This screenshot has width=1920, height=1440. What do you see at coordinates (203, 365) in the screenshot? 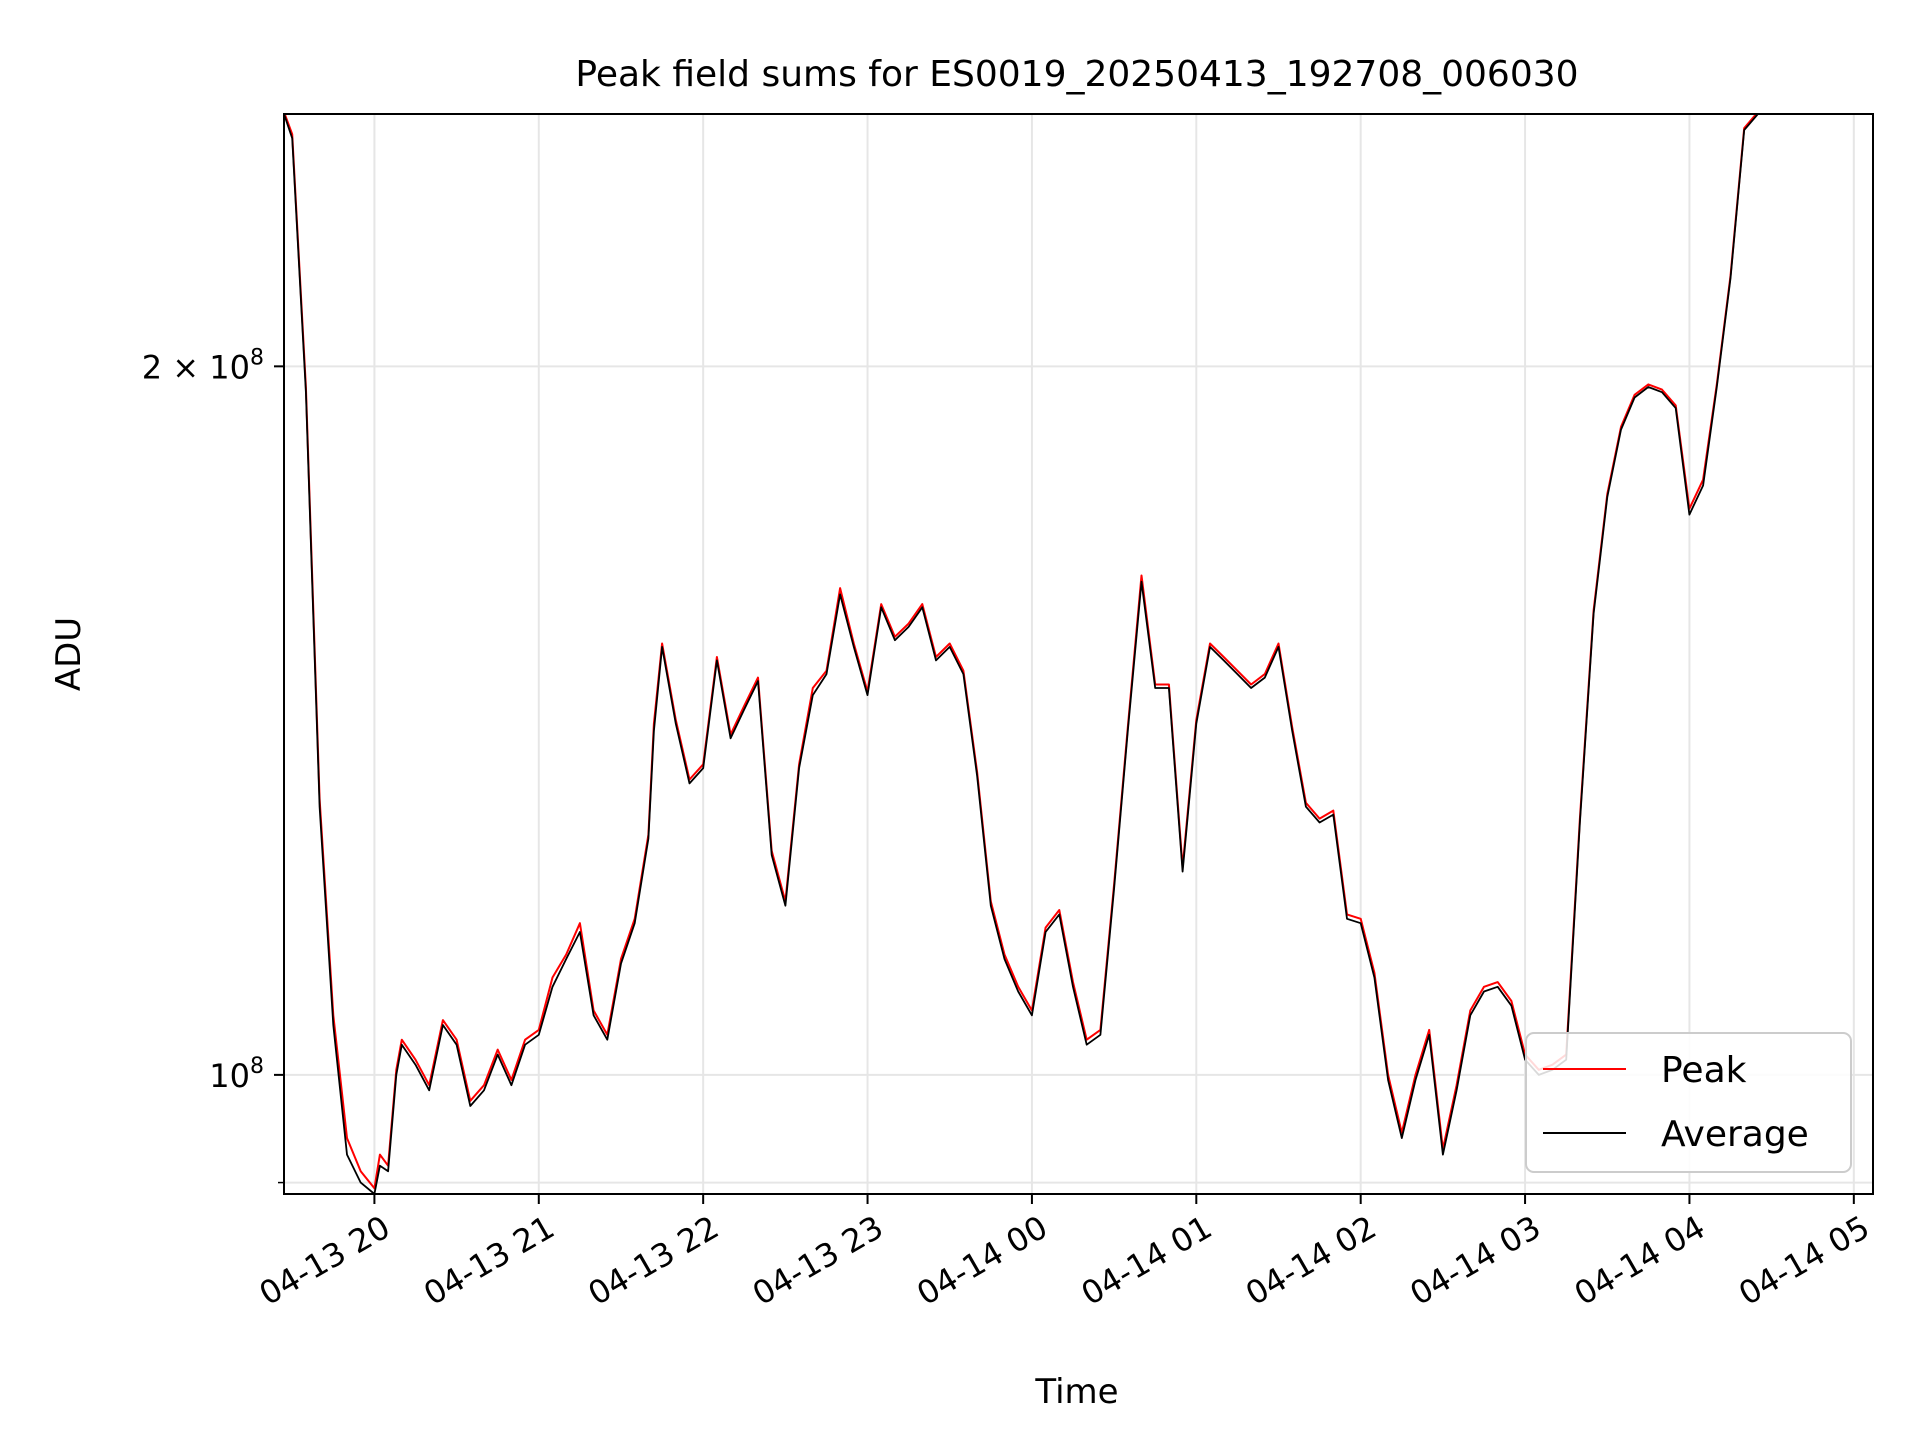
I see `y-tick-label: 2 × 108` at bounding box center [203, 365].